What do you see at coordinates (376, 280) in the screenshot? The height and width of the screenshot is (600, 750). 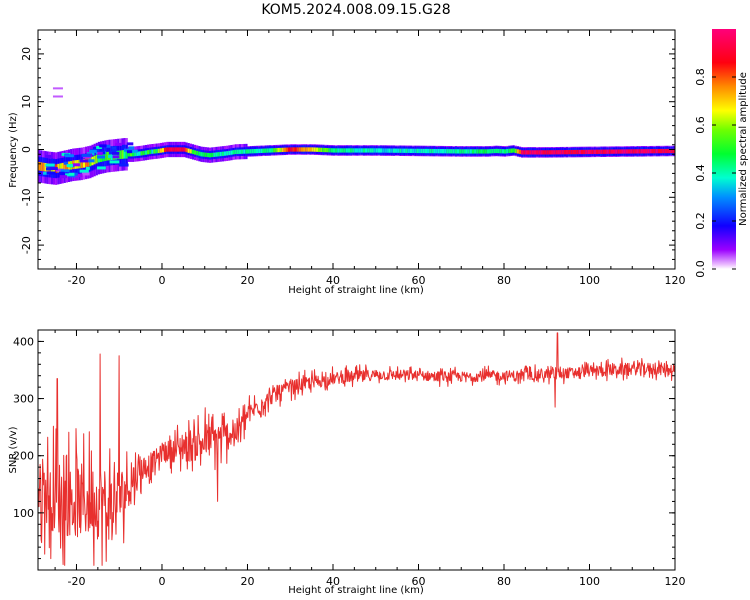 I see `spectrogram-x-tick-labels: -20 0 20 40 60 80 100 120` at bounding box center [376, 280].